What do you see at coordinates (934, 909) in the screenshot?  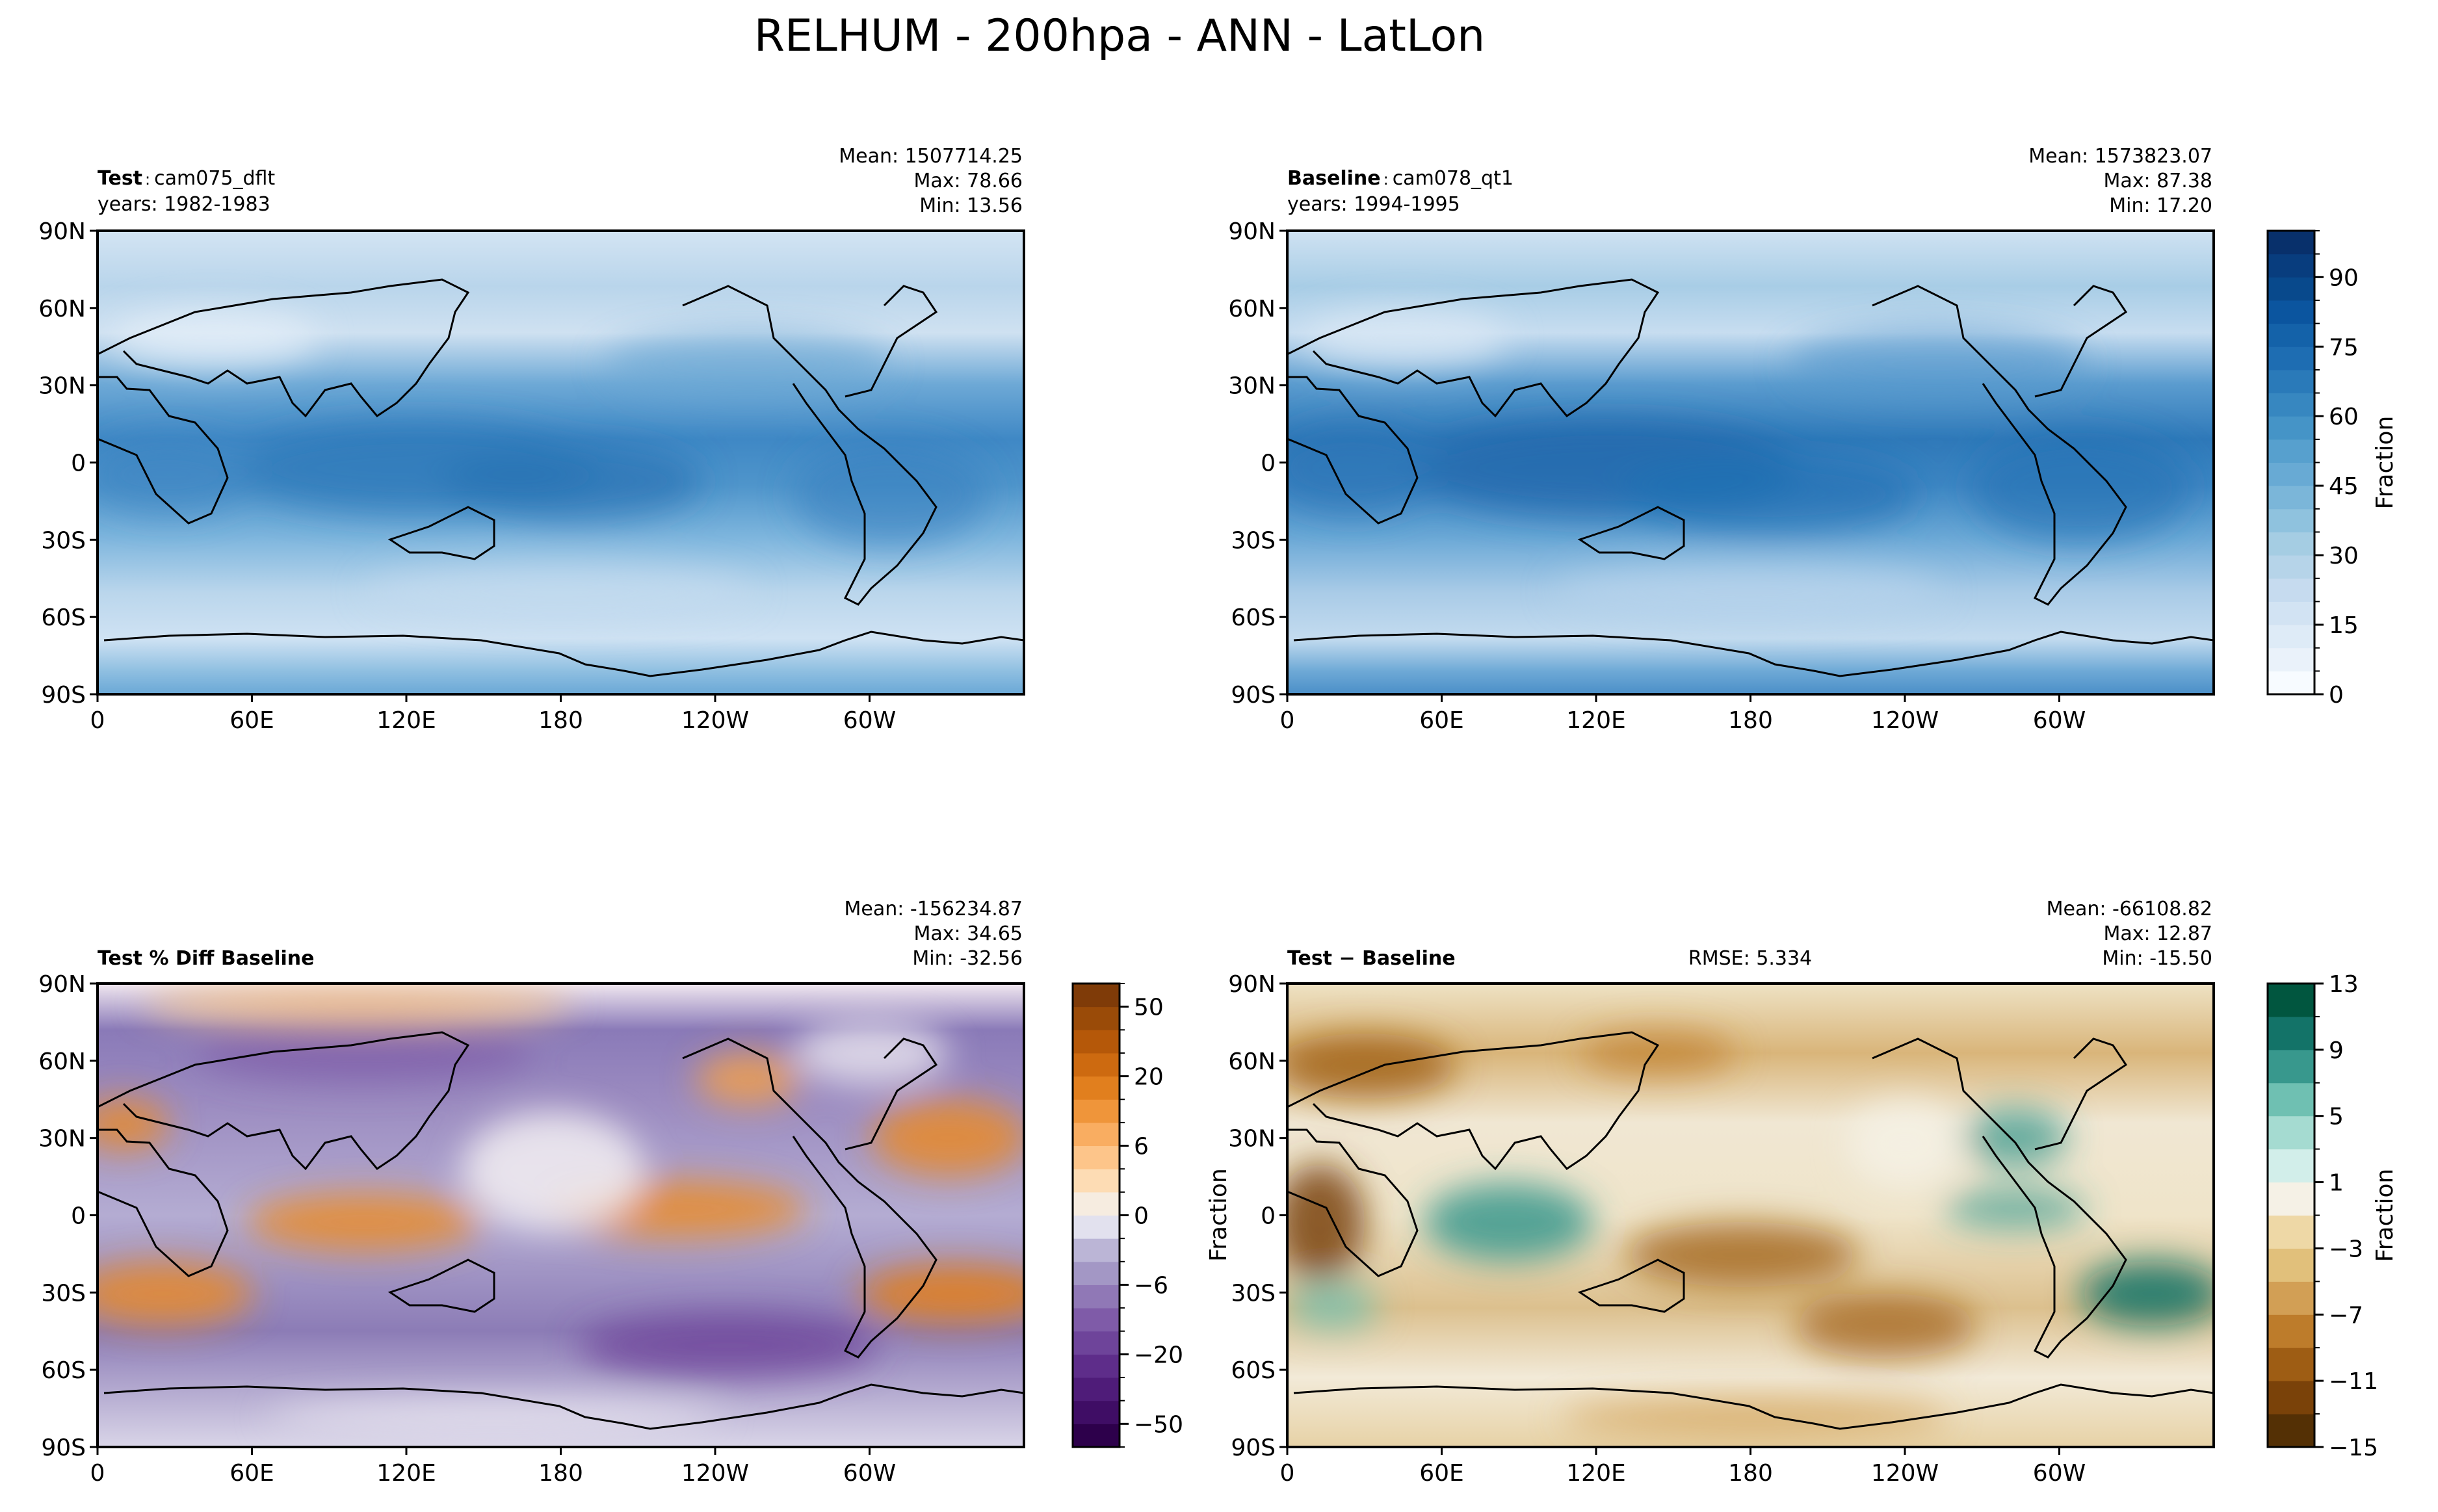 I see `stat-mean: Mean: -156234.87` at bounding box center [934, 909].